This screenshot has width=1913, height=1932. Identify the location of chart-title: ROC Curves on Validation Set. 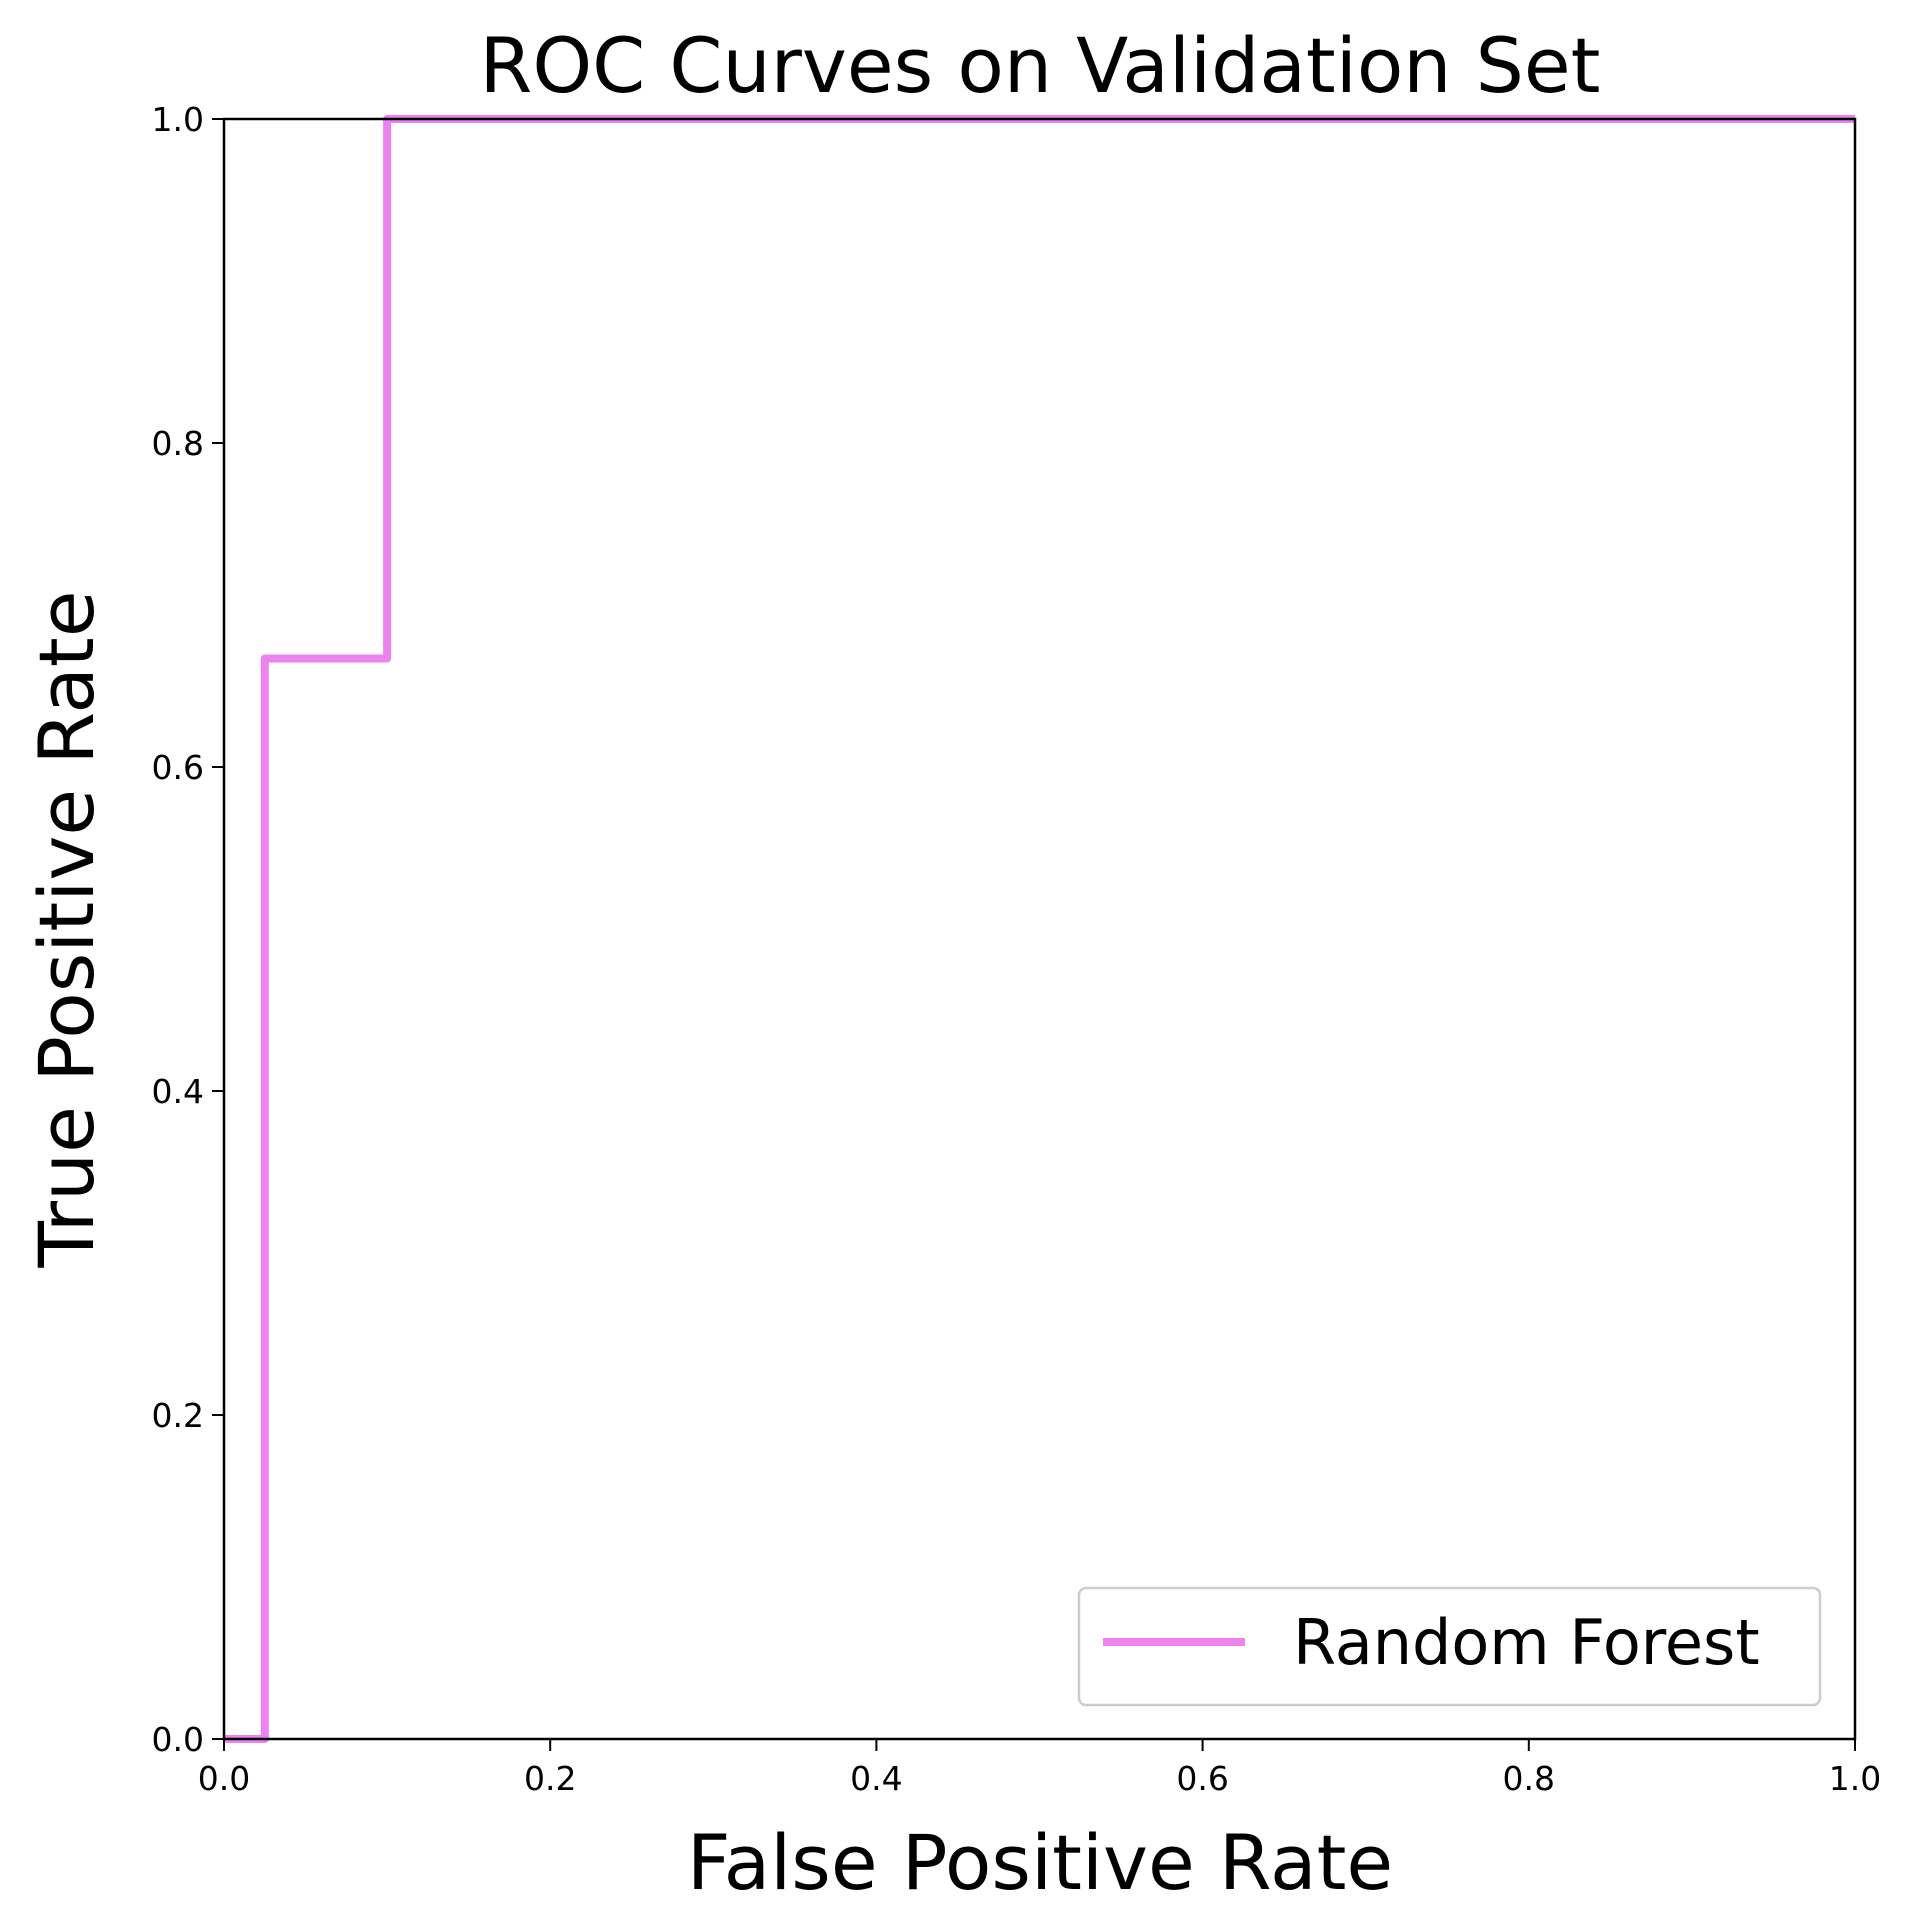
(1040, 65).